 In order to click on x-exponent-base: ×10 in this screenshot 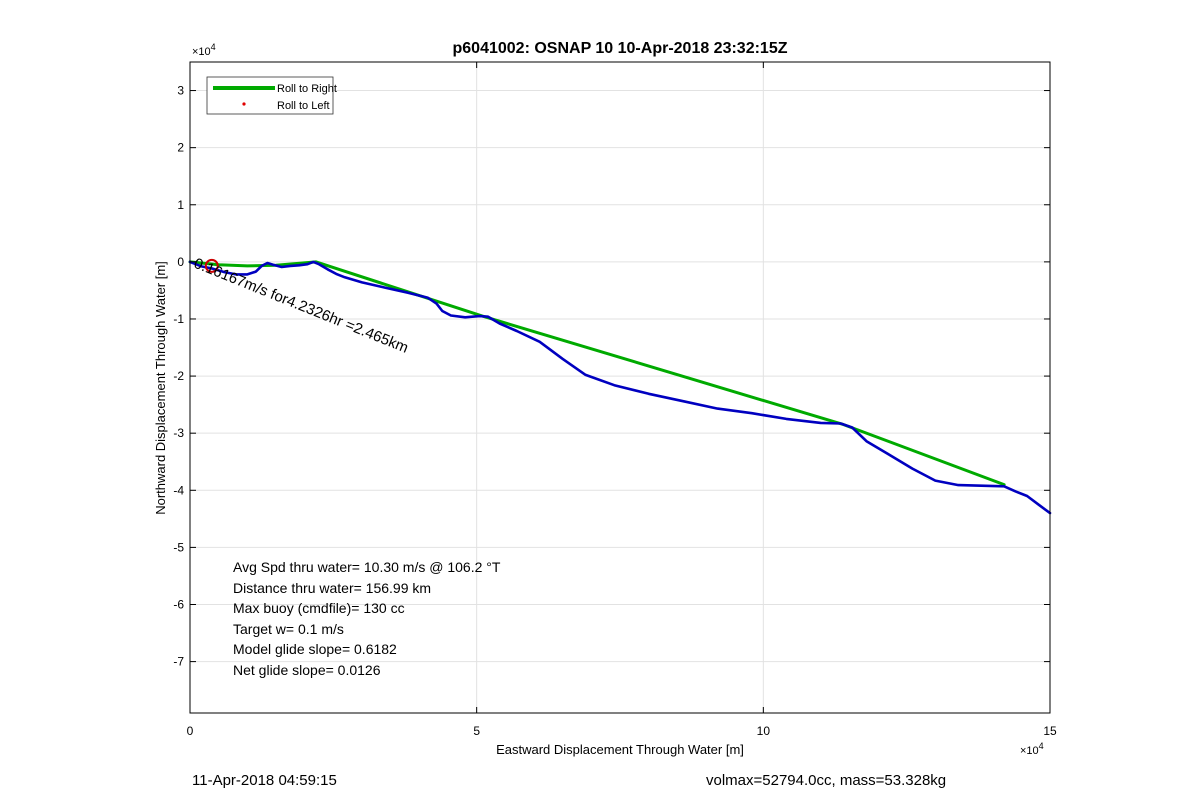, I will do `click(1029, 751)`.